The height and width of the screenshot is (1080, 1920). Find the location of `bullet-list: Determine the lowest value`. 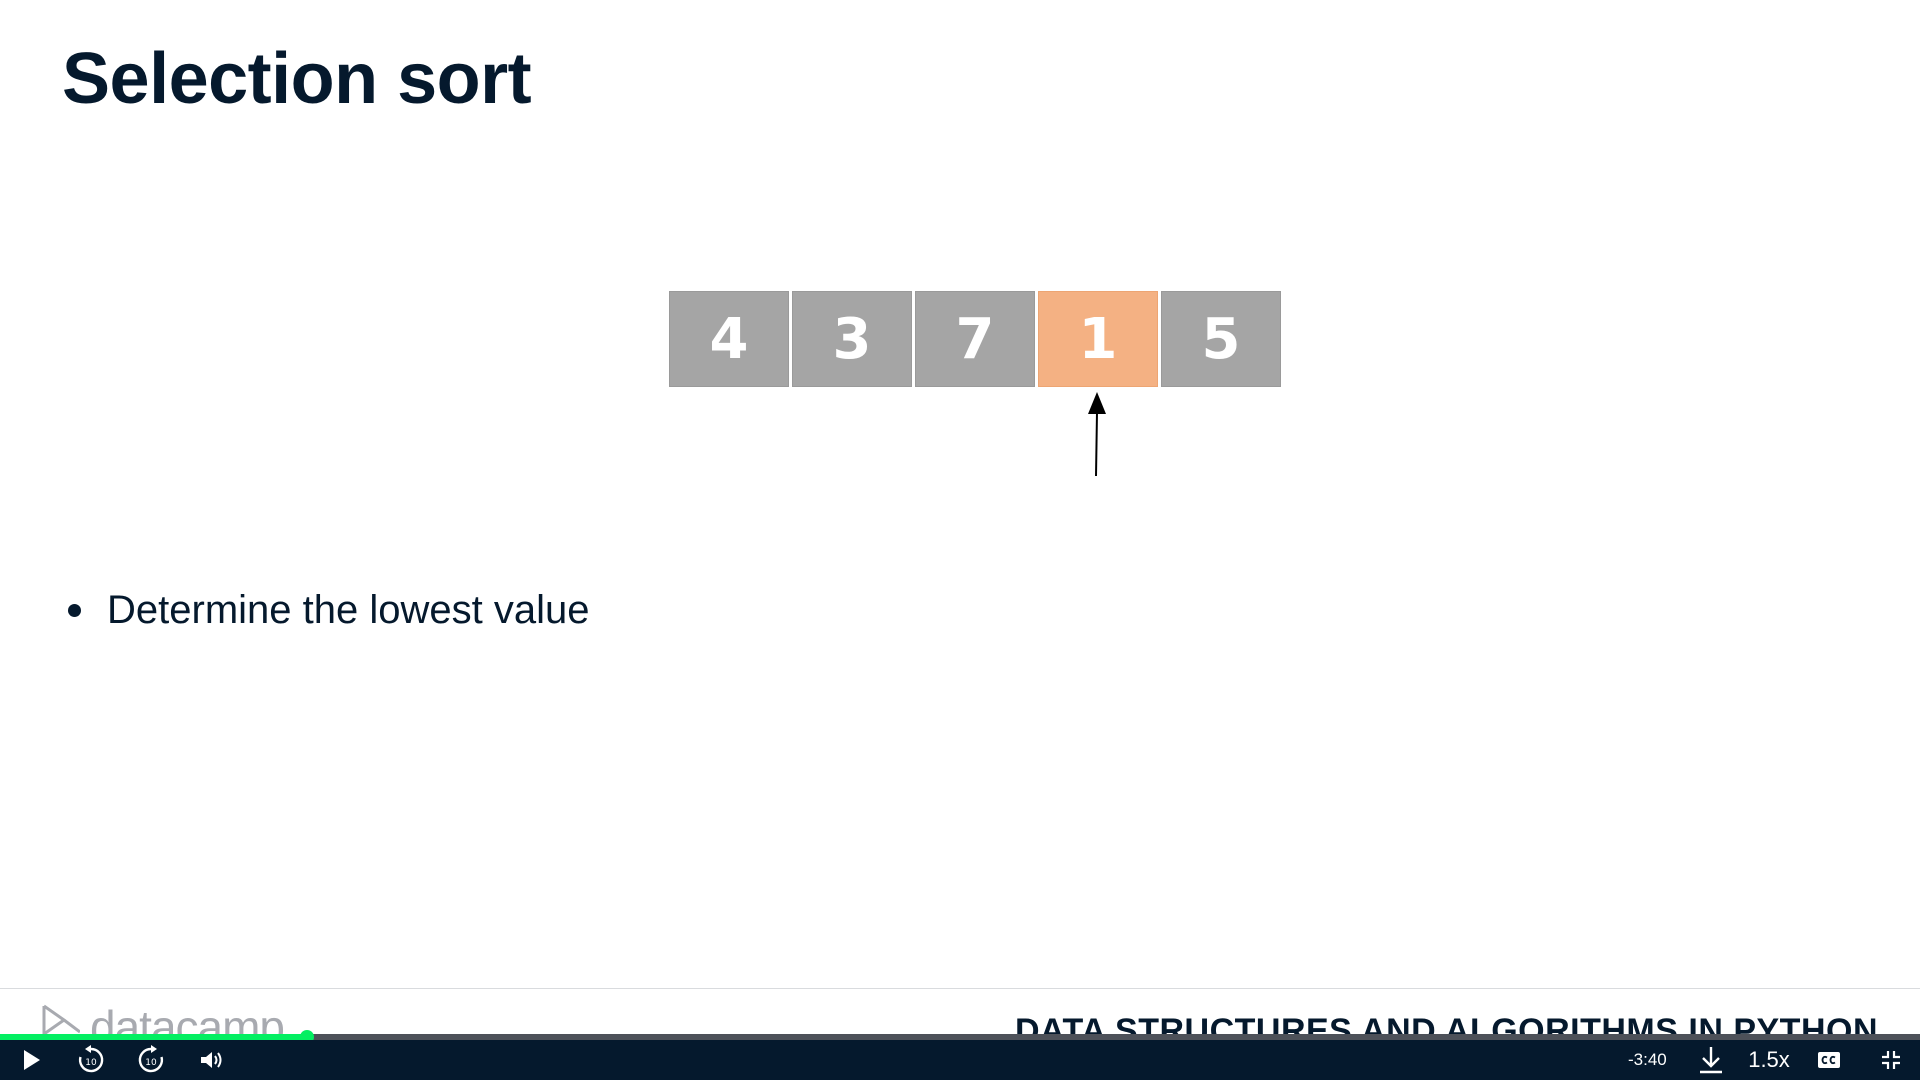

bullet-list: Determine the lowest value is located at coordinates (328, 610).